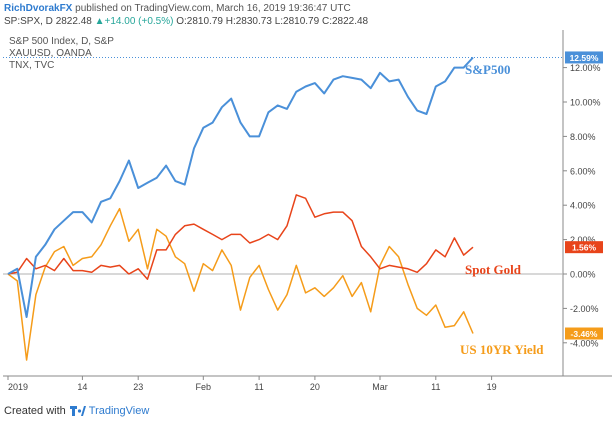 Image resolution: width=612 pixels, height=426 pixels. I want to click on series-annotation: US 10YR Yield, so click(502, 349).